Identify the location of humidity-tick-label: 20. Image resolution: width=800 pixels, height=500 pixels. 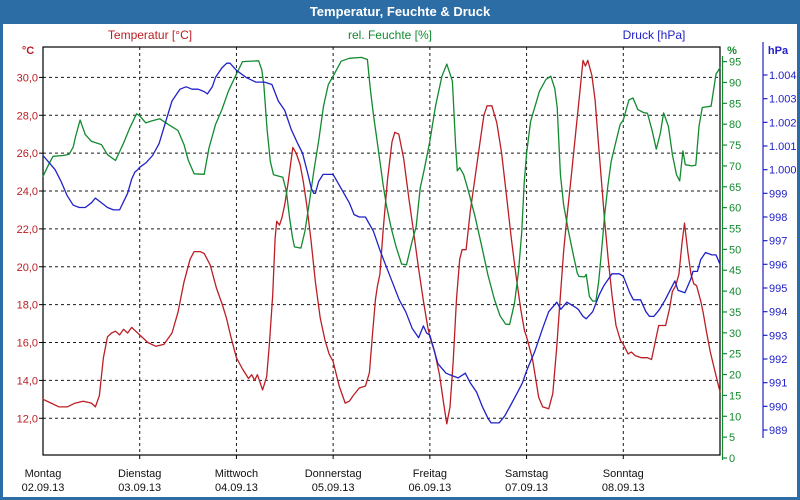
(735, 376).